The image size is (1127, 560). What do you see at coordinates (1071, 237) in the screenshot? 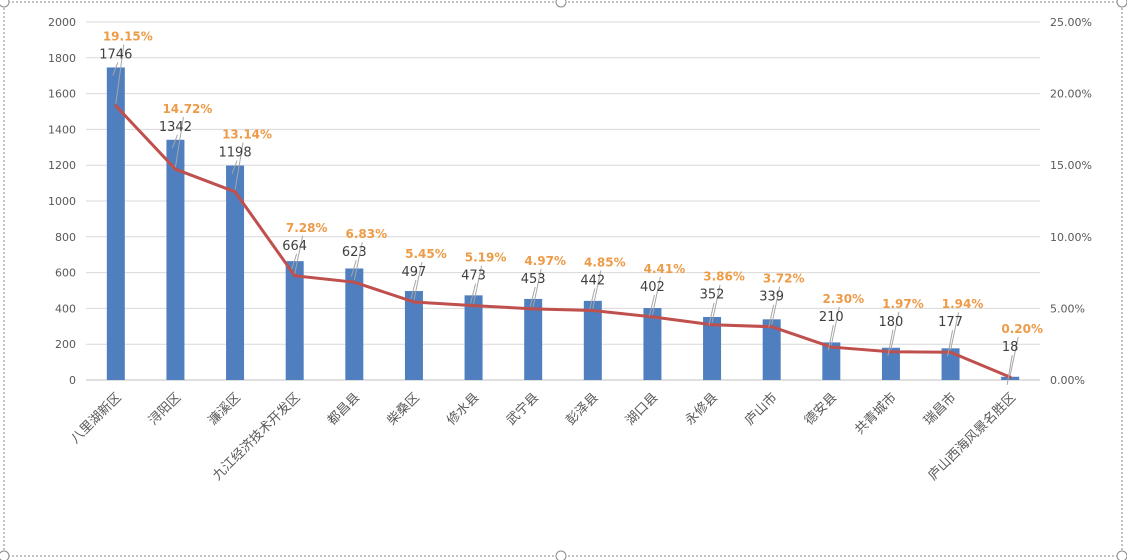
I see `y2-tick-label: 10.00%` at bounding box center [1071, 237].